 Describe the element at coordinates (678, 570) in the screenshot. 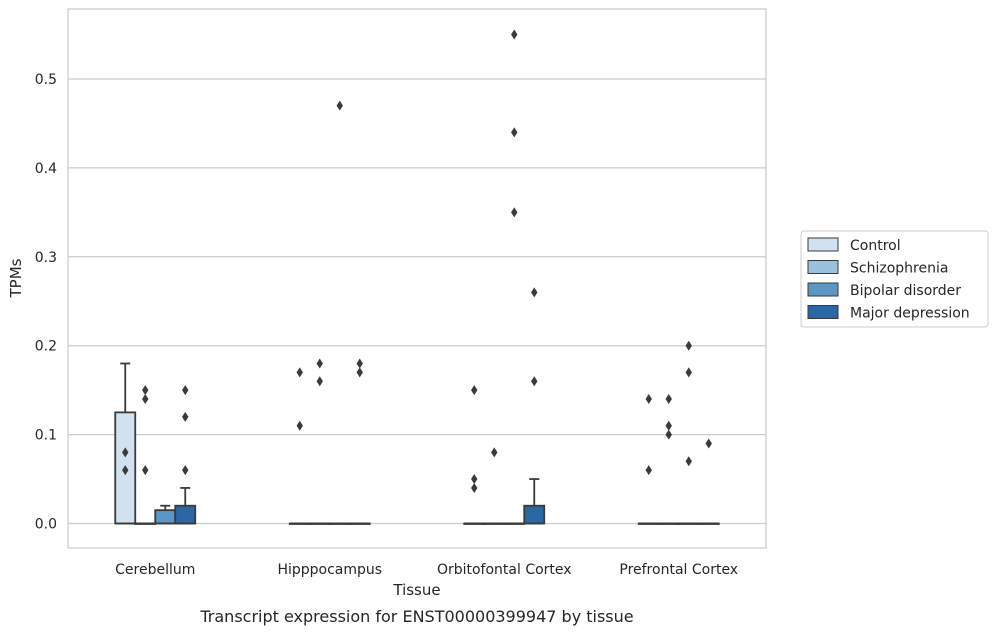

I see `x-tick-label: Prefrontal Cortex` at that location.